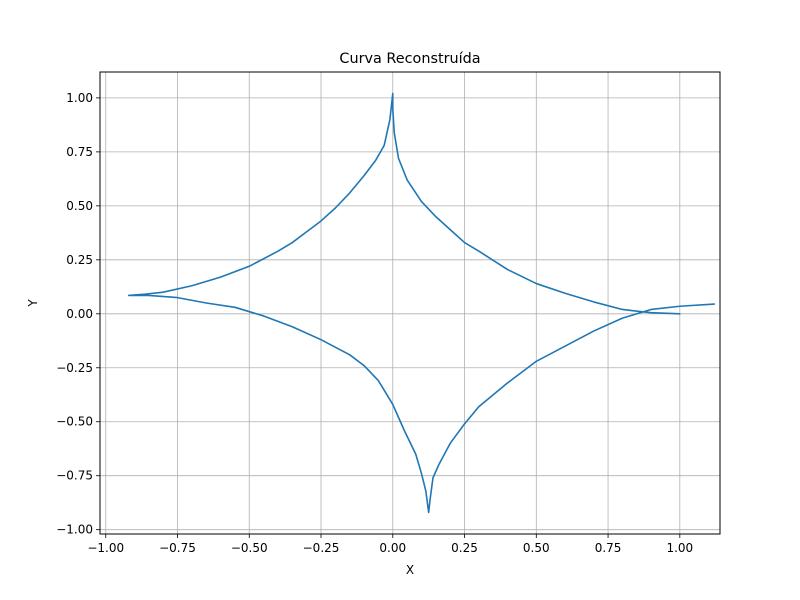 The width and height of the screenshot is (800, 600). I want to click on x-tick-label: −0.50, so click(249, 548).